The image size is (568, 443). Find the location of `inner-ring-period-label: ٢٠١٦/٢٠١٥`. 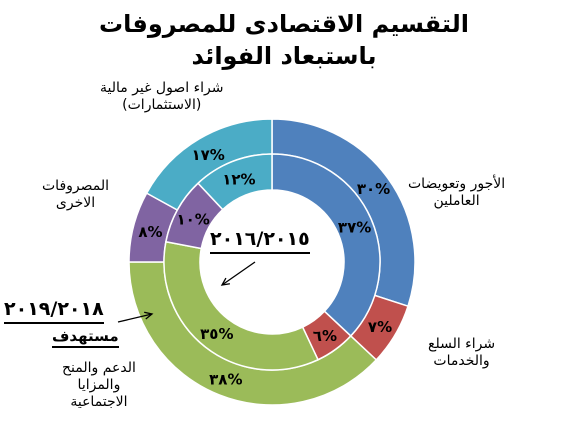

inner-ring-period-label: ٢٠١٦/٢٠١٥ is located at coordinates (260, 241).